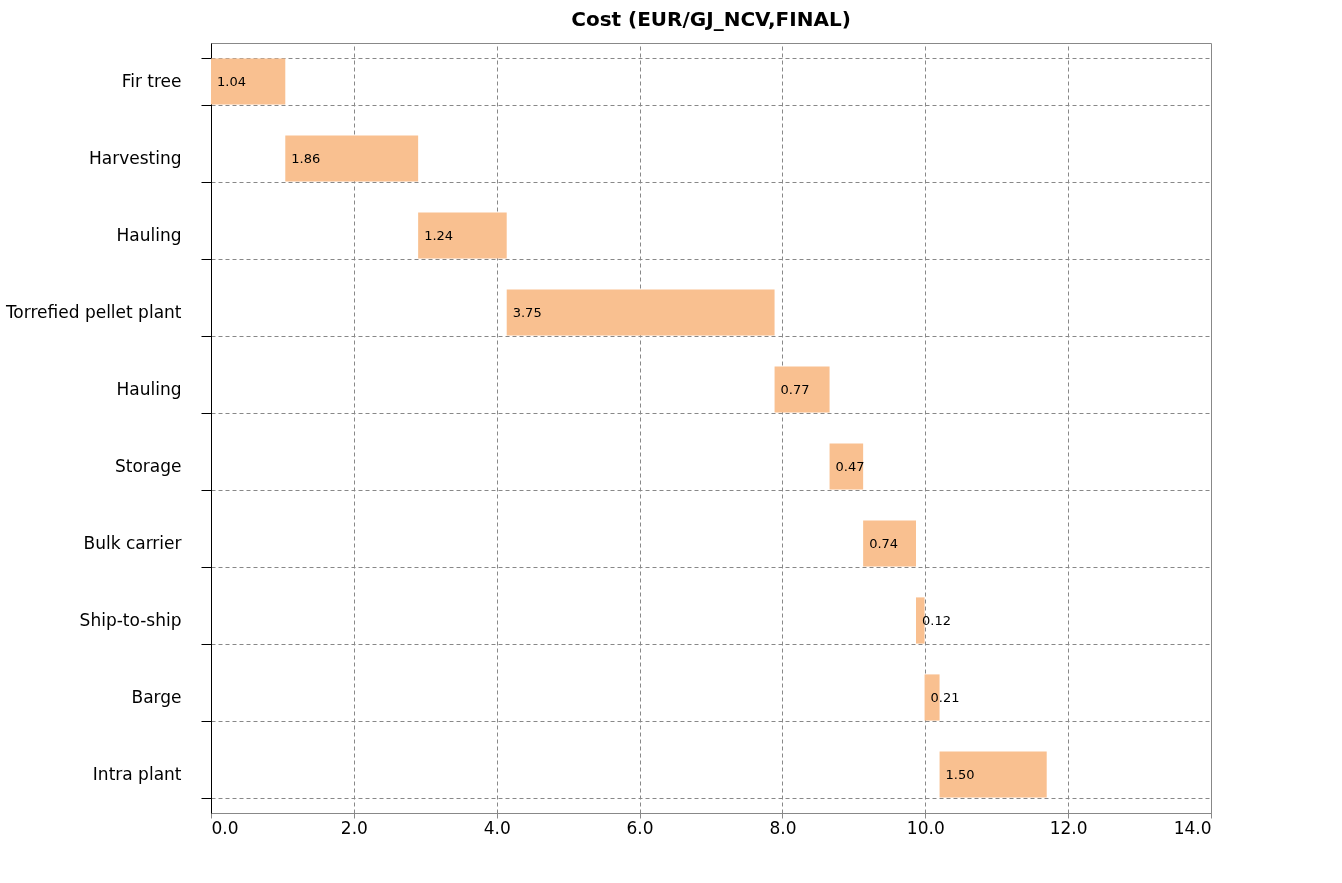 This screenshot has width=1342, height=883. I want to click on x-tick-label: 0.0, so click(225, 827).